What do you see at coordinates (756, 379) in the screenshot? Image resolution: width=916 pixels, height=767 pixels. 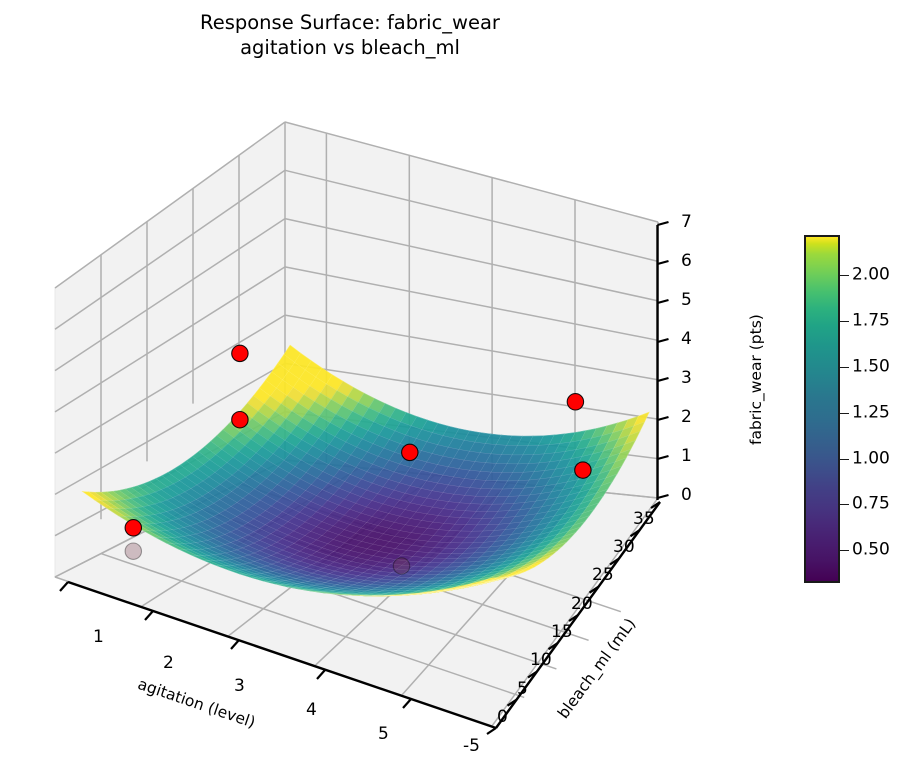 I see `z-axis-label: fabric_wear (pts)` at bounding box center [756, 379].